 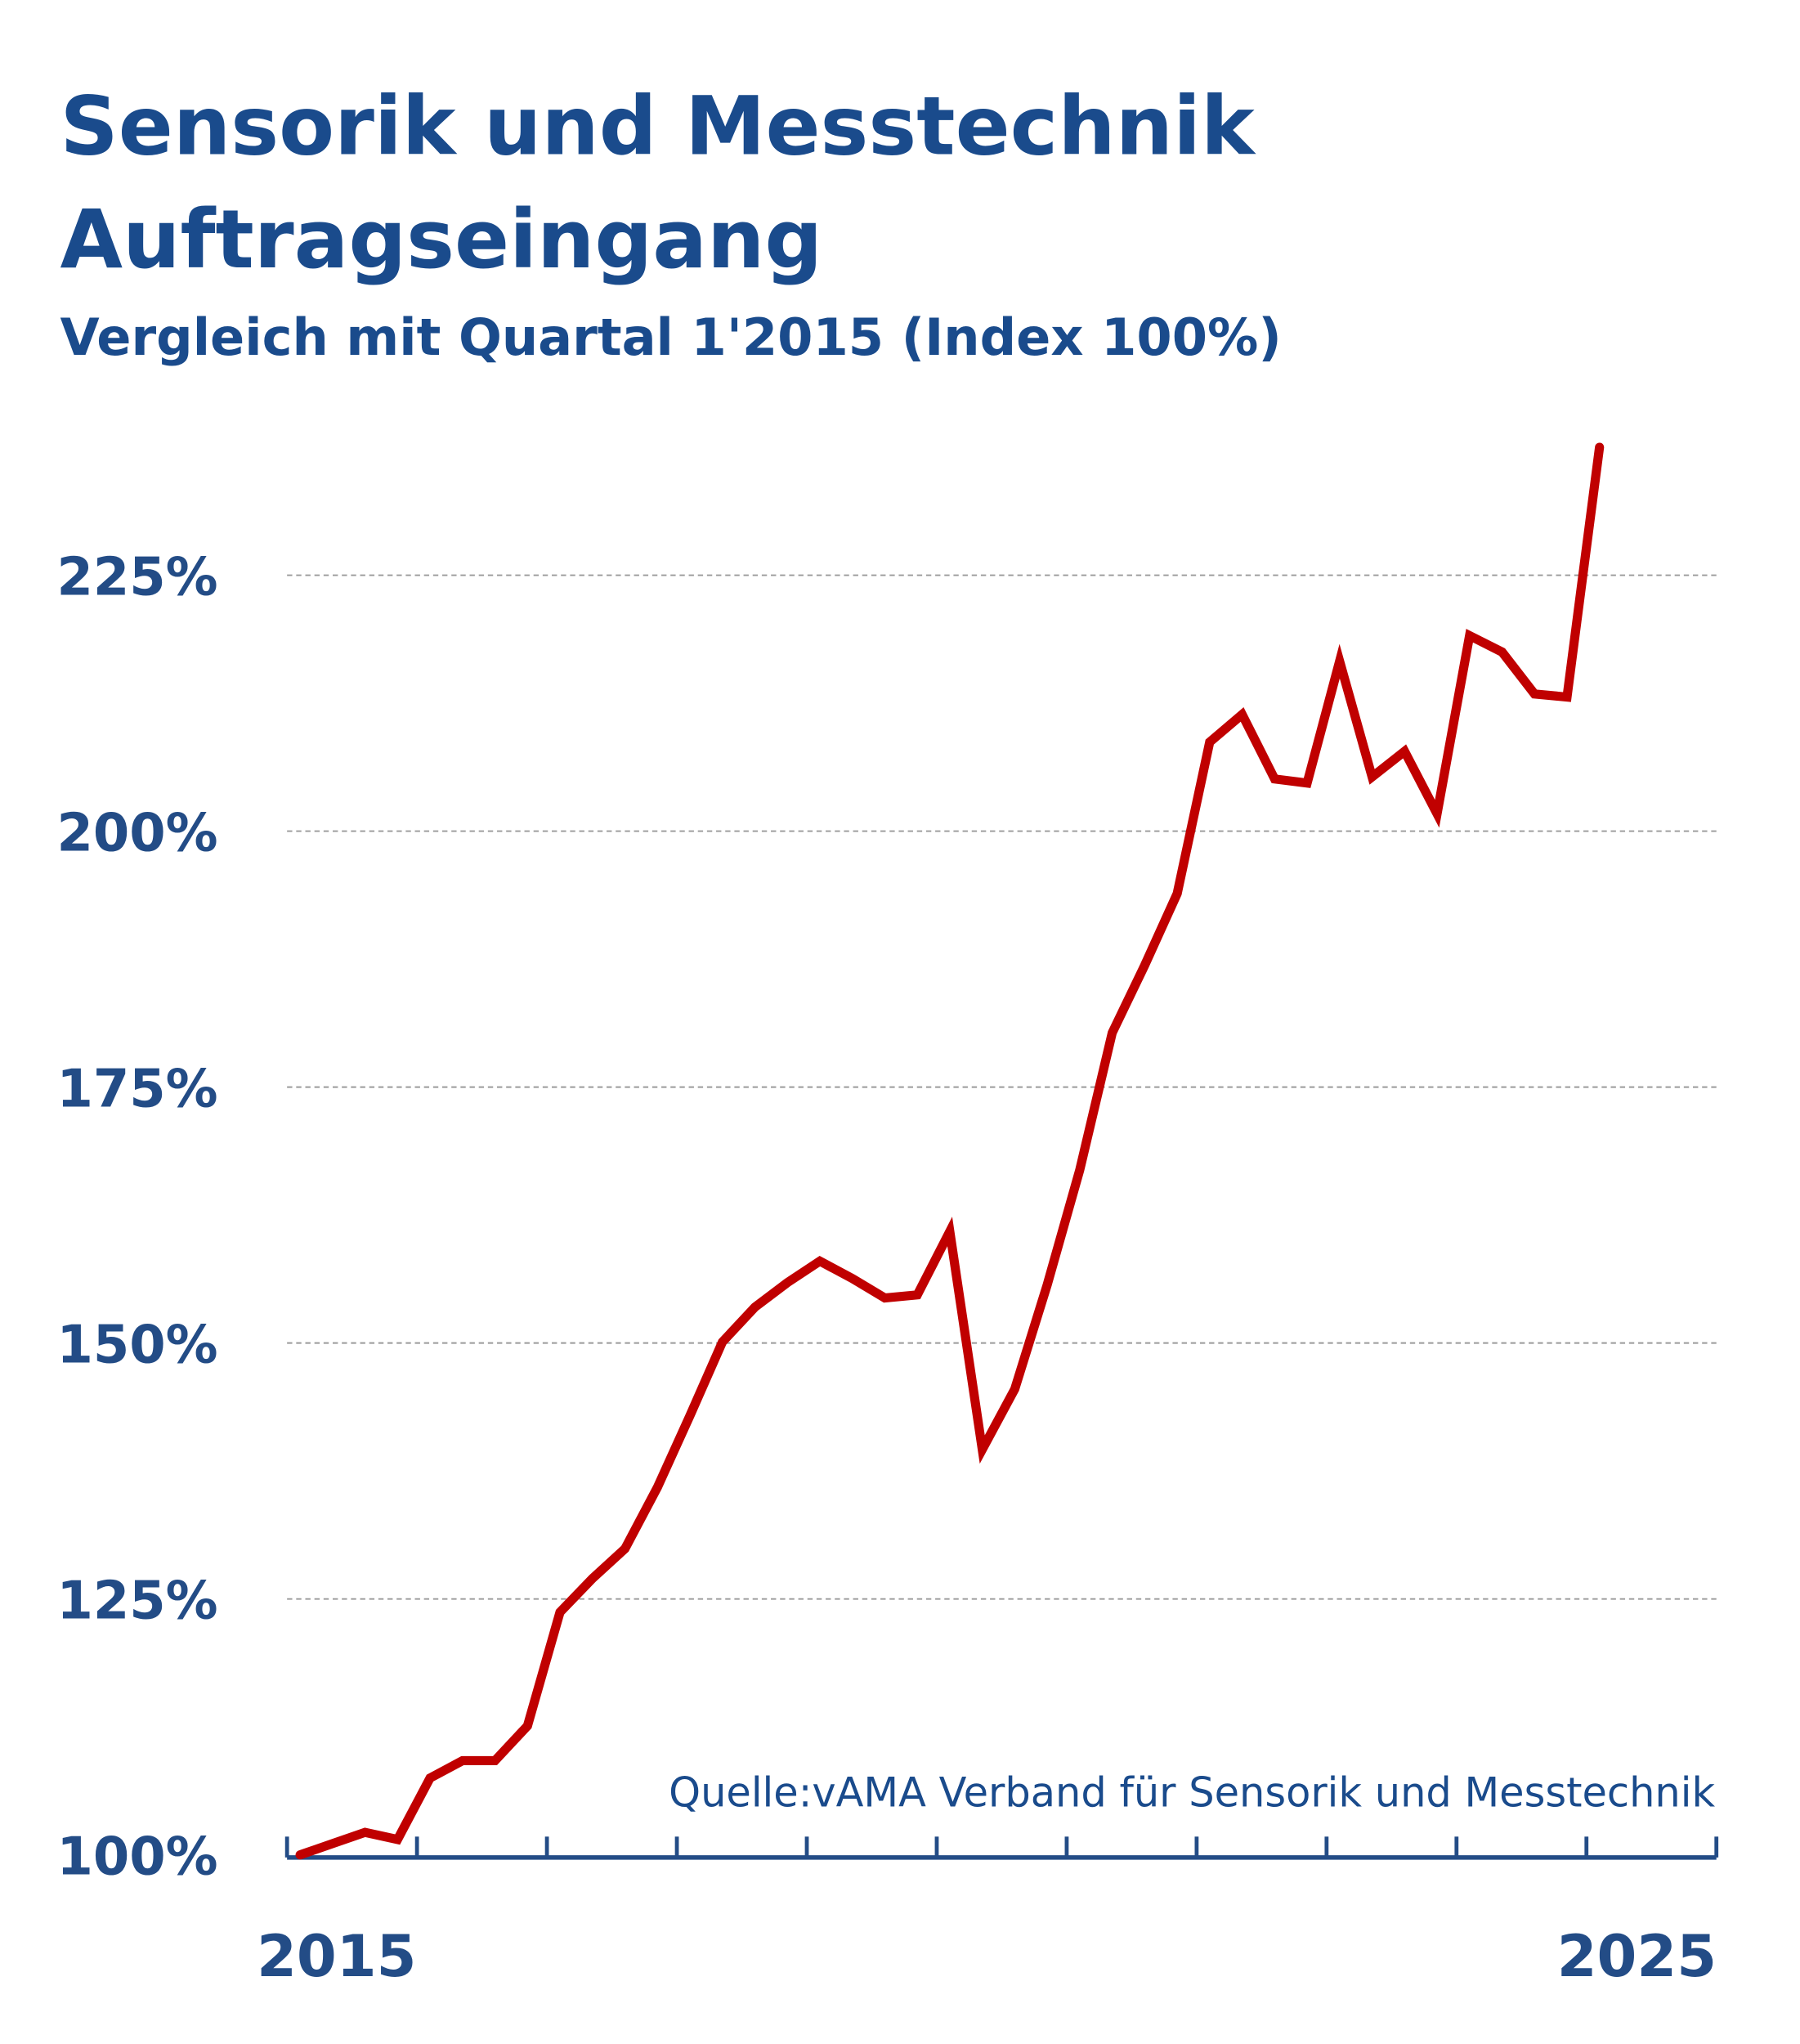 I want to click on x-tick-label-2015: 2015, so click(x=336, y=1957).